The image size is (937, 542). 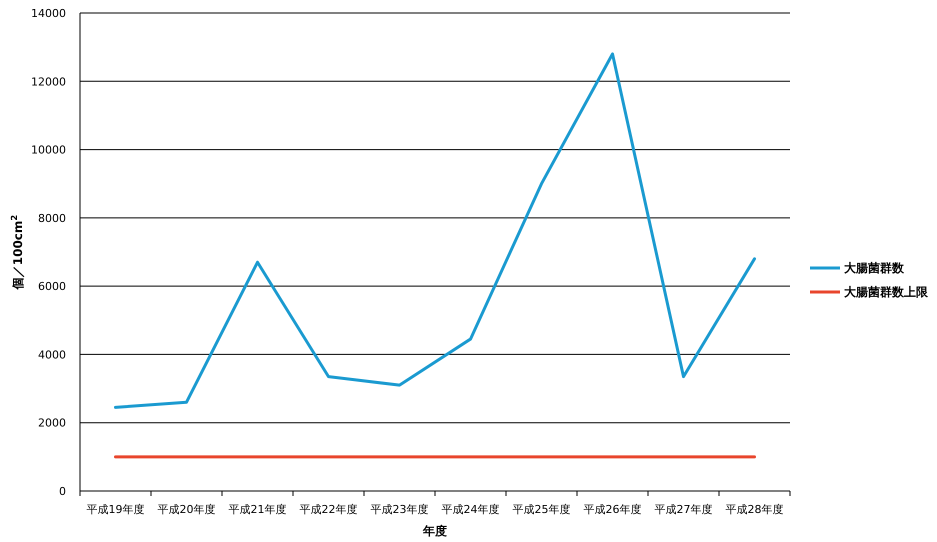 I want to click on x-tick-label: 平成21年度, so click(x=257, y=509).